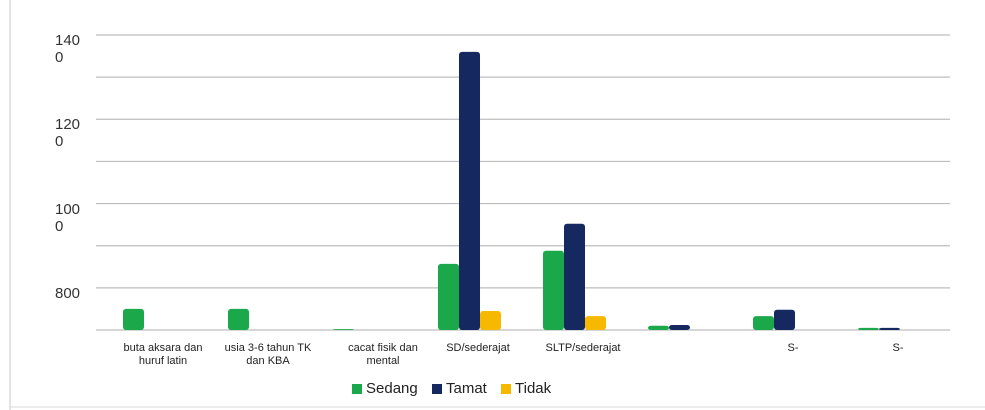  What do you see at coordinates (268, 354) in the screenshot?
I see `x-tick-label: usia 3-6 tahun TK dan KBA` at bounding box center [268, 354].